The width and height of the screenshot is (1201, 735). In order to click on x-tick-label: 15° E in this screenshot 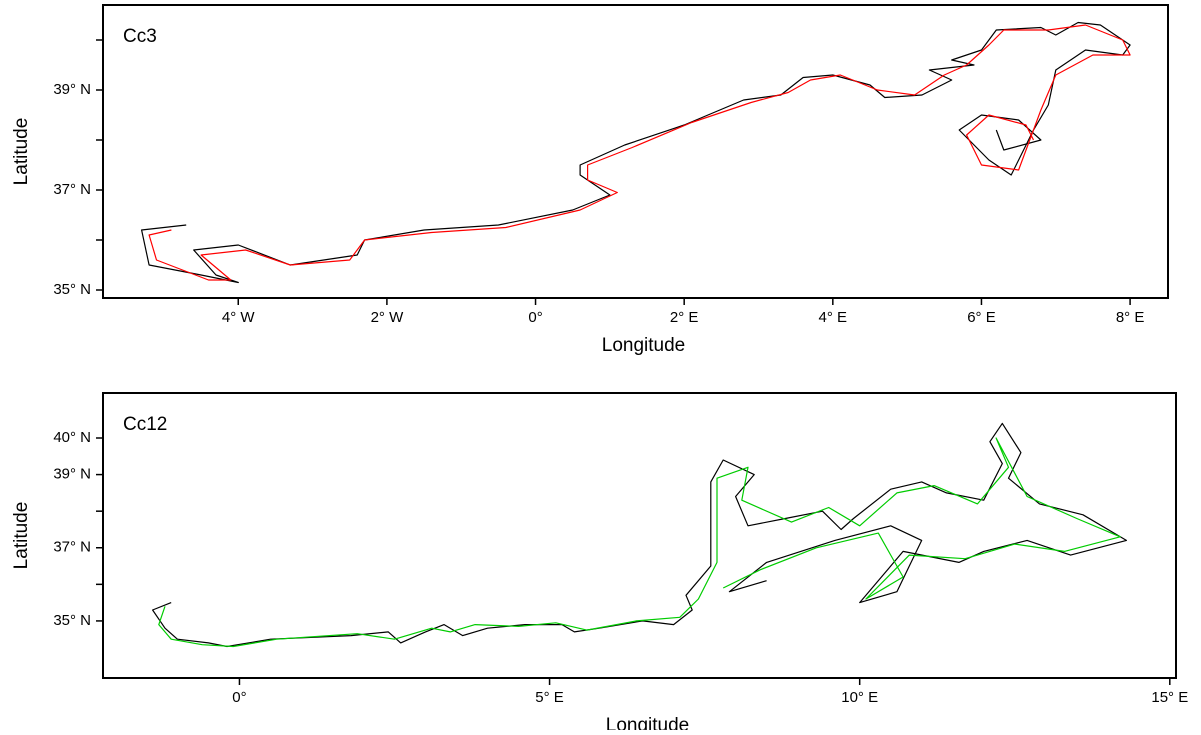, I will do `click(1169, 697)`.